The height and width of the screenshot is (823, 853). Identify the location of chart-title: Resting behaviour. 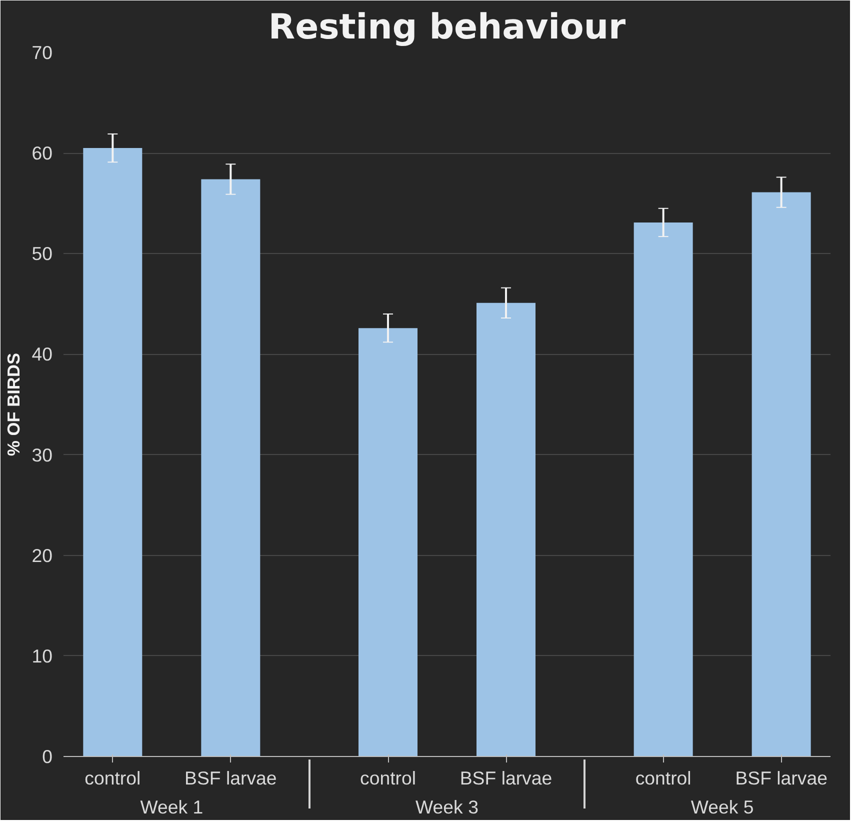
(447, 28).